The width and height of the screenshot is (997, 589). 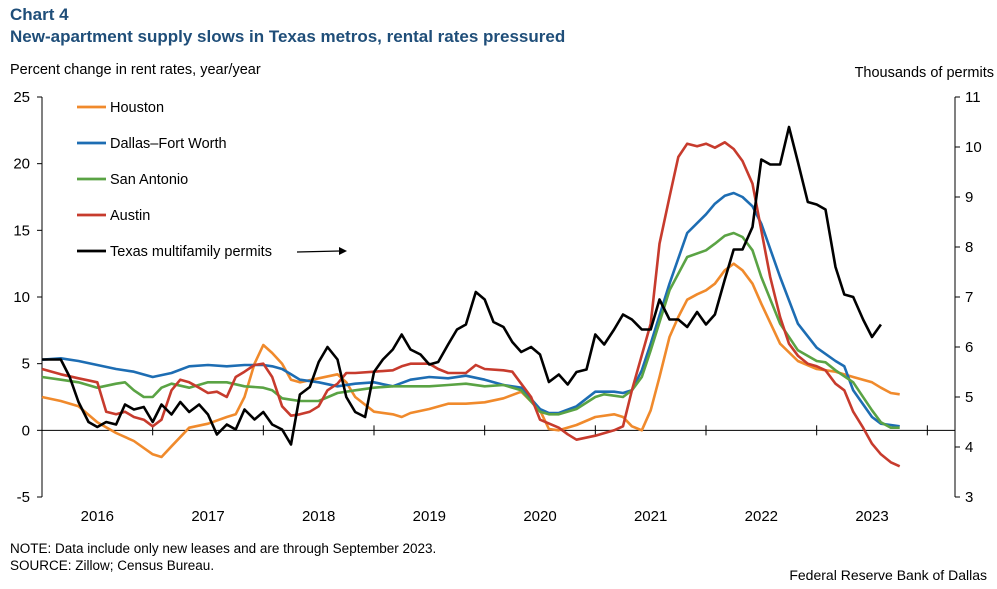 I want to click on left-tick-label: 10, so click(x=21, y=297).